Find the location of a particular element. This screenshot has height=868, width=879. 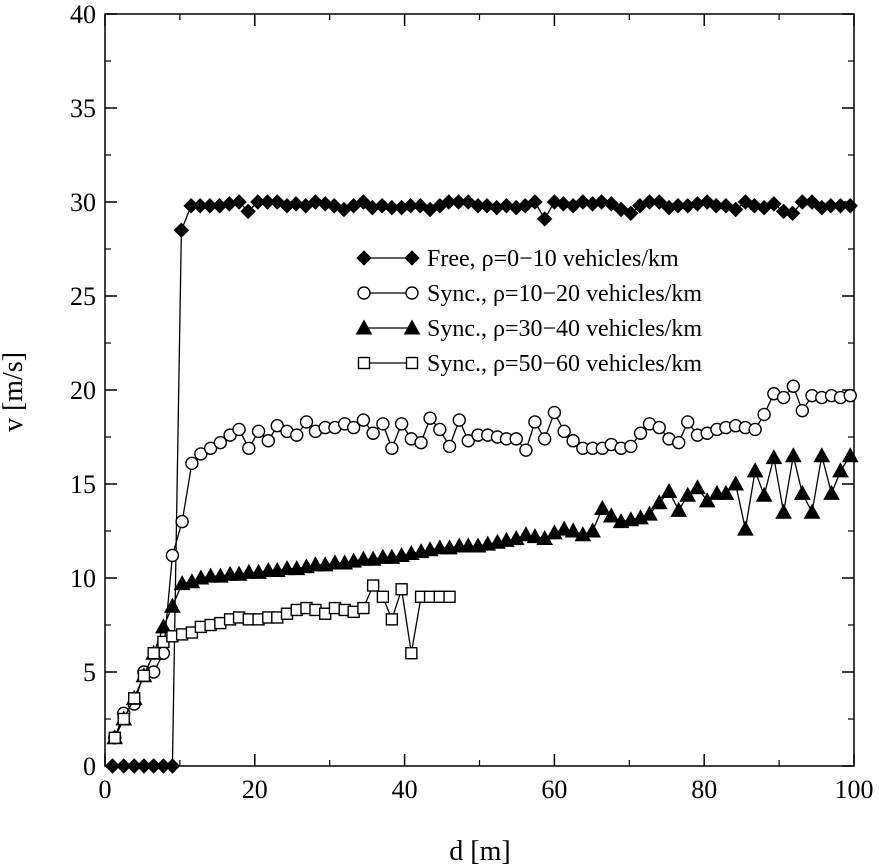

x-tick-label: 20 is located at coordinates (255, 789).